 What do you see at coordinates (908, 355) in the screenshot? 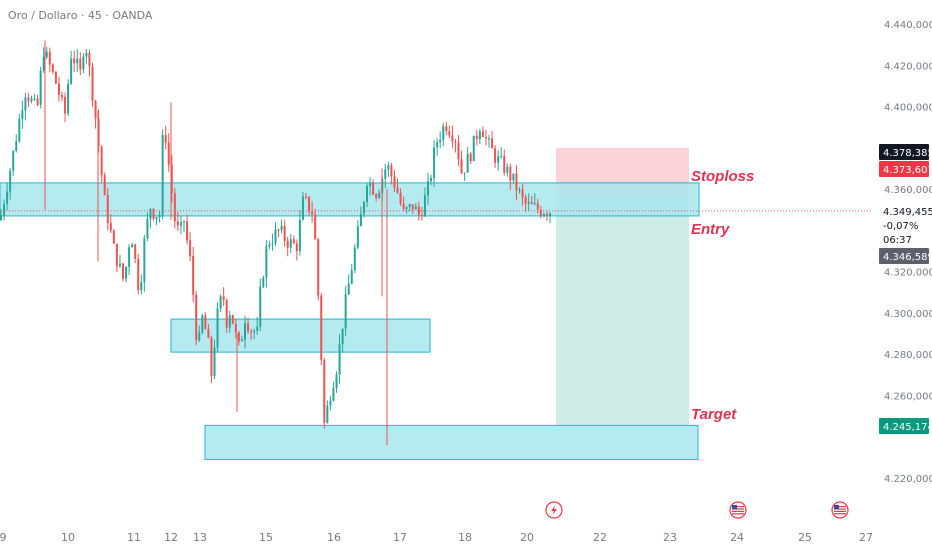
I see `y-tick-label: 4.280,000` at bounding box center [908, 355].